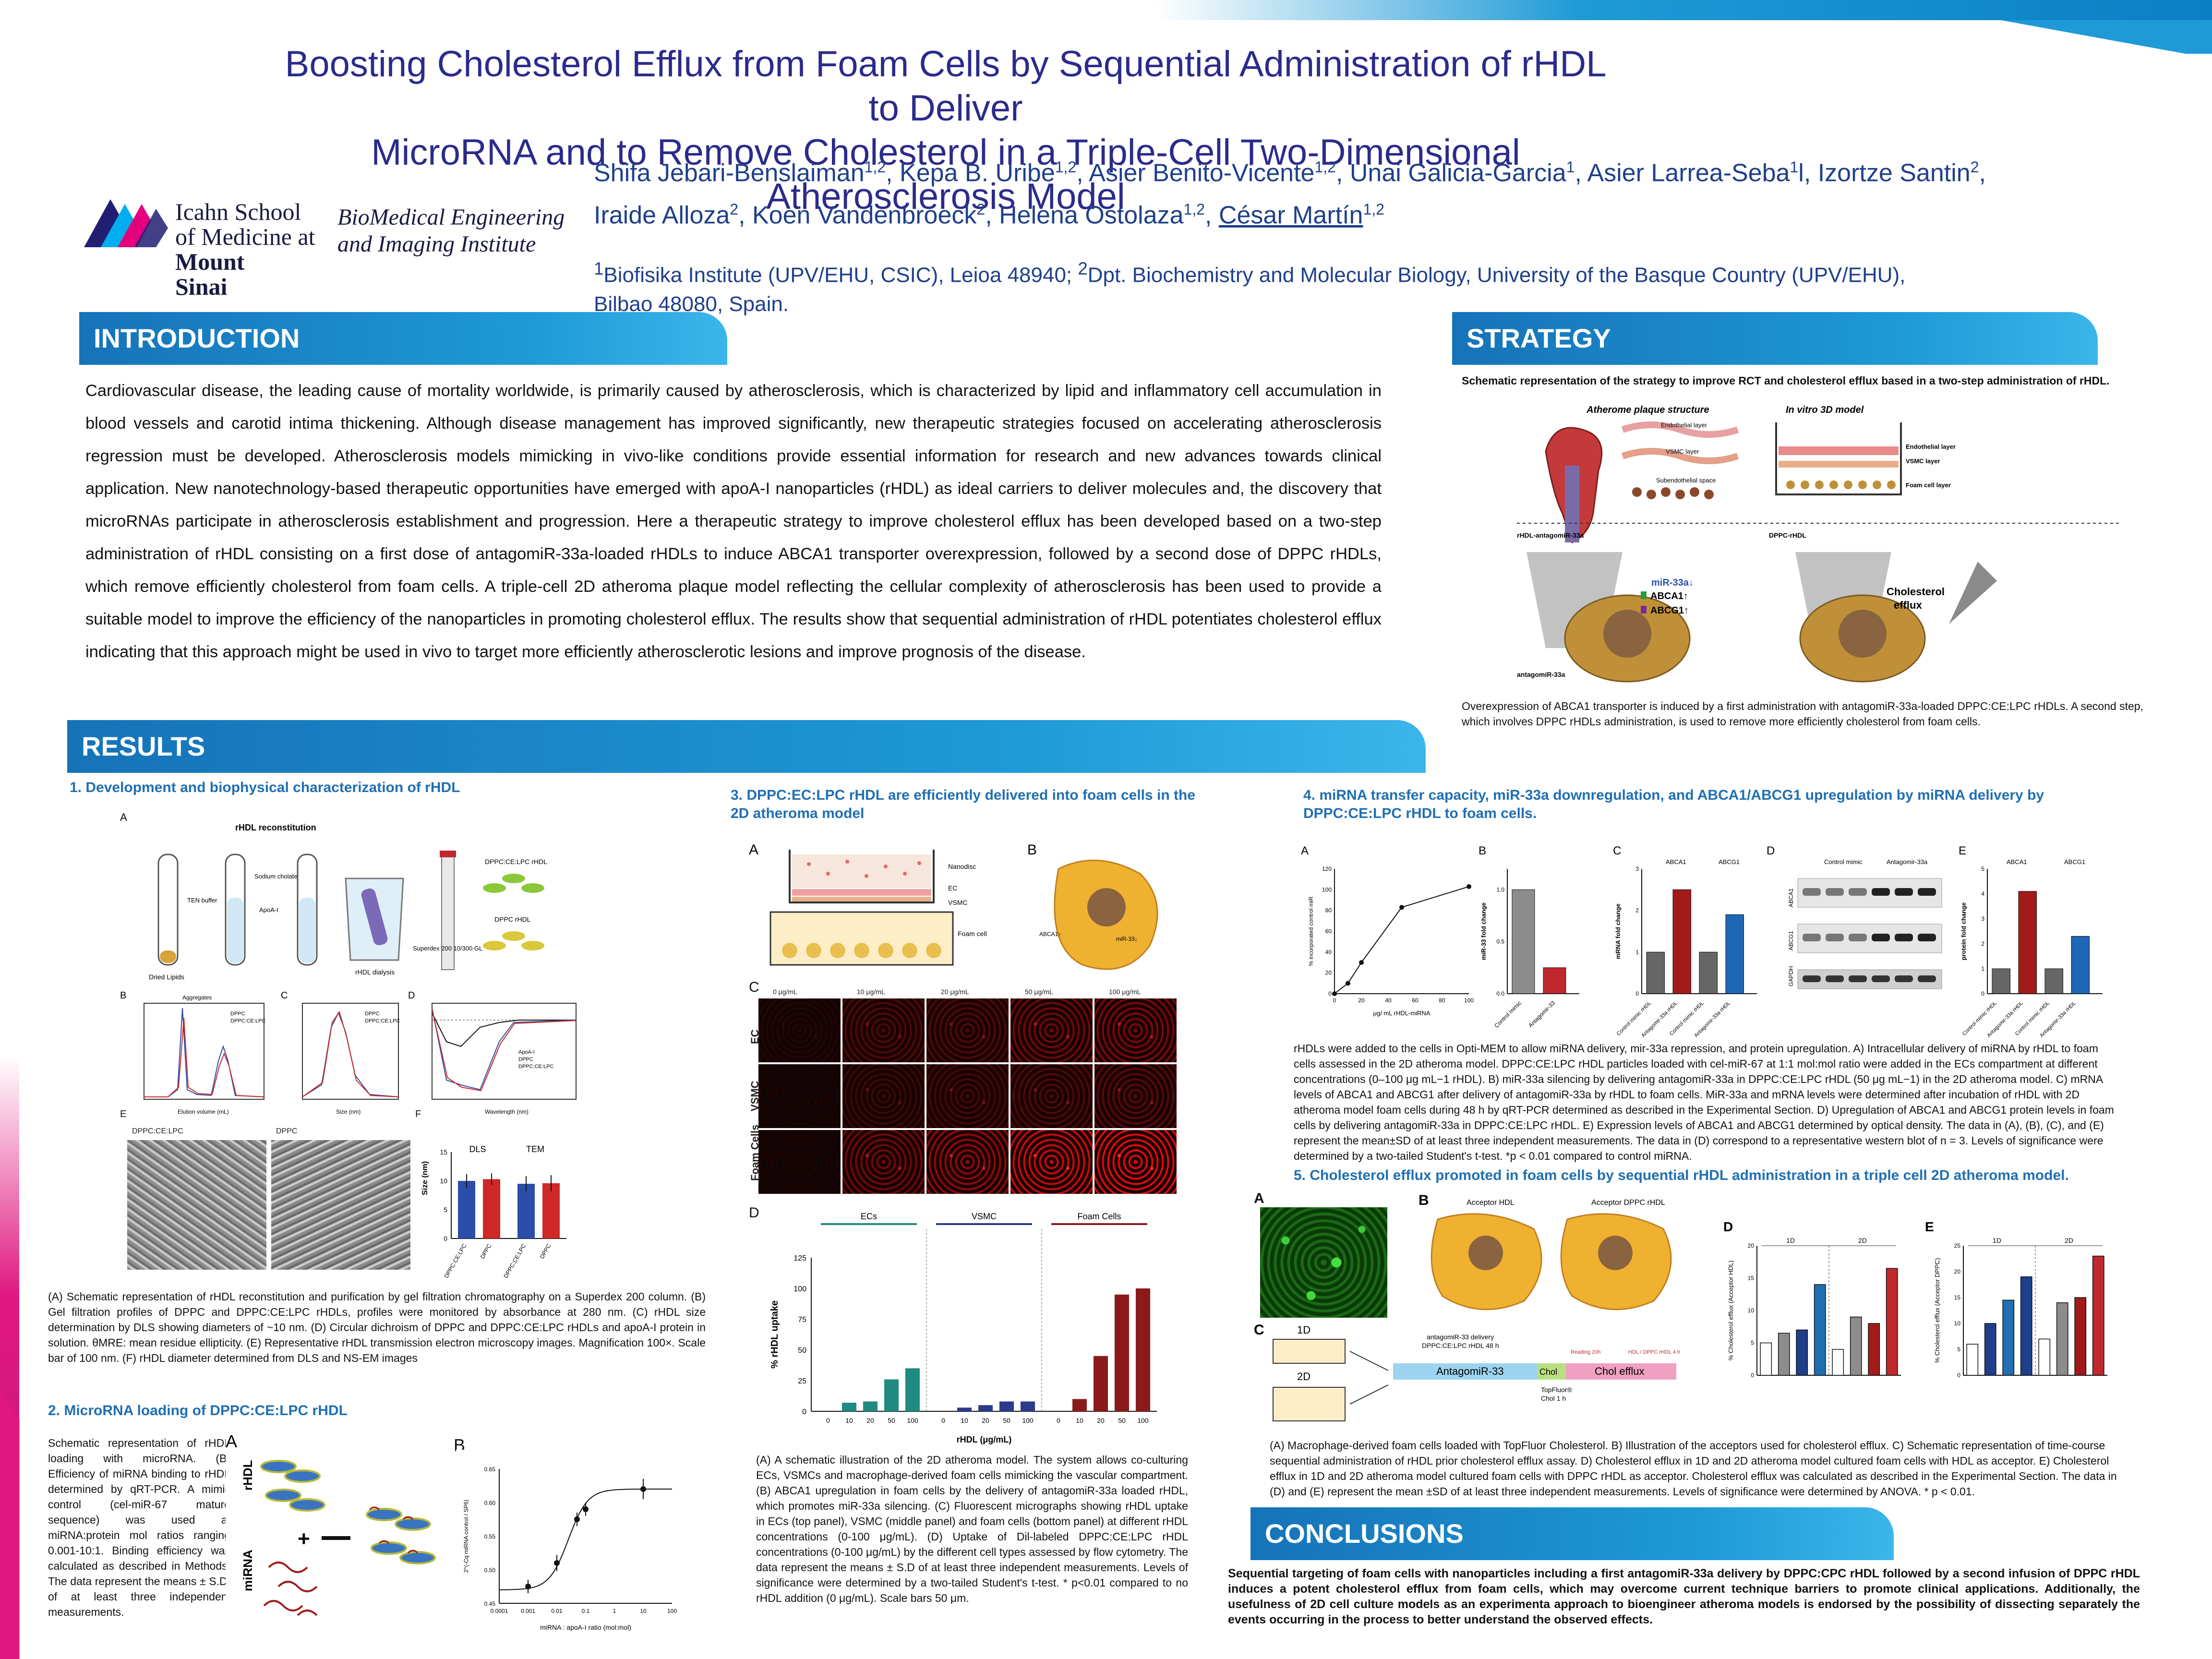 The image size is (2212, 1659). What do you see at coordinates (1541, 1014) in the screenshot?
I see `chart-4b-xtick: Antagomir-33` at bounding box center [1541, 1014].